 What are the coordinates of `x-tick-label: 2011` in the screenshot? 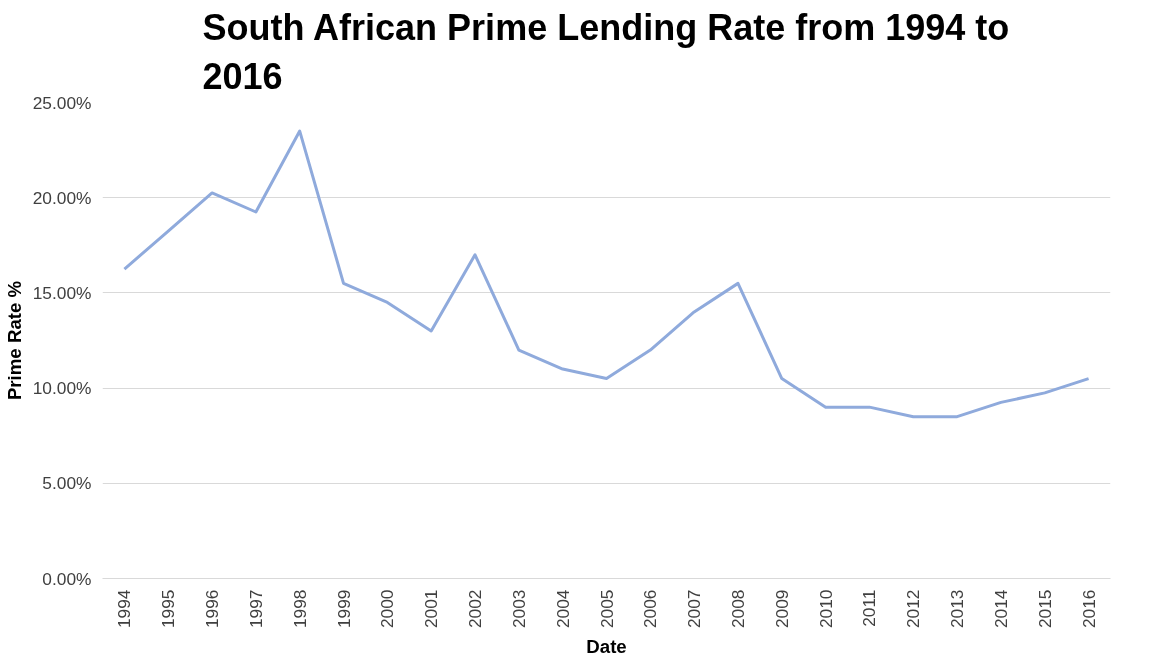 It's located at (869, 608).